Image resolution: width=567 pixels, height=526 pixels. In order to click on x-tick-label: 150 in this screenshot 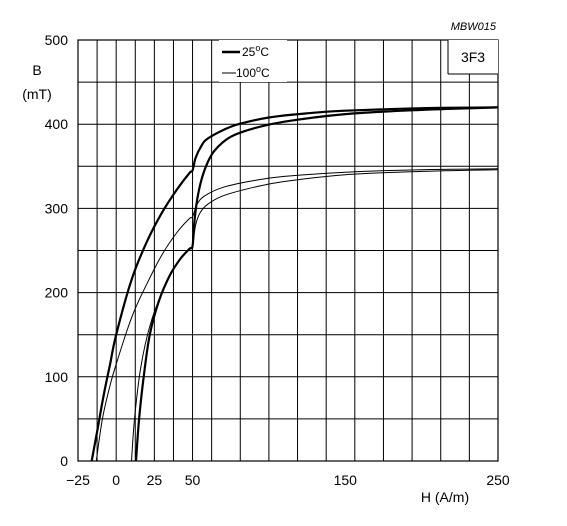, I will do `click(346, 480)`.